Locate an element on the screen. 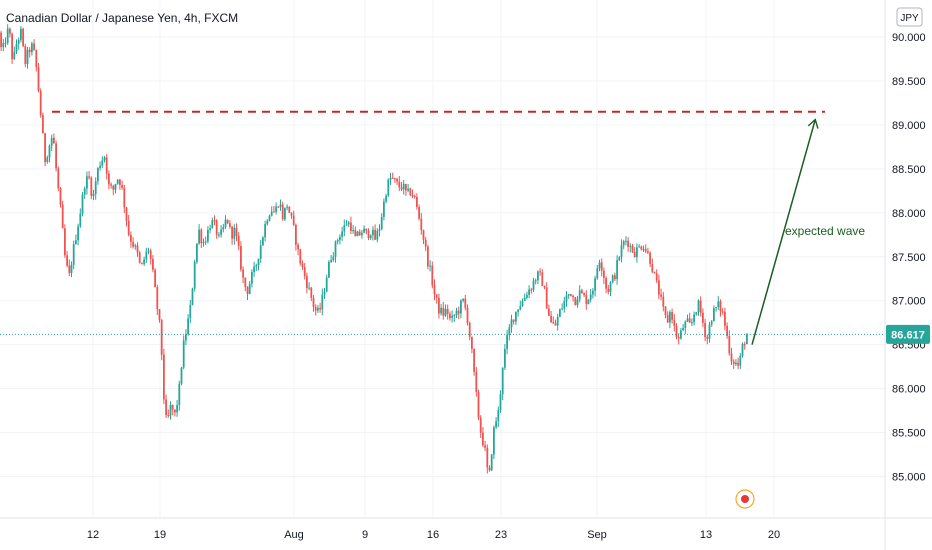 The height and width of the screenshot is (550, 932). currency-button: JPY is located at coordinates (909, 17).